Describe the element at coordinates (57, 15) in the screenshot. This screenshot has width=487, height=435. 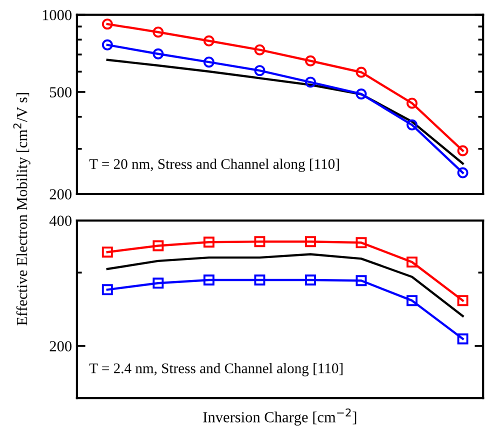
I see `y-tick-label: 1000` at that location.